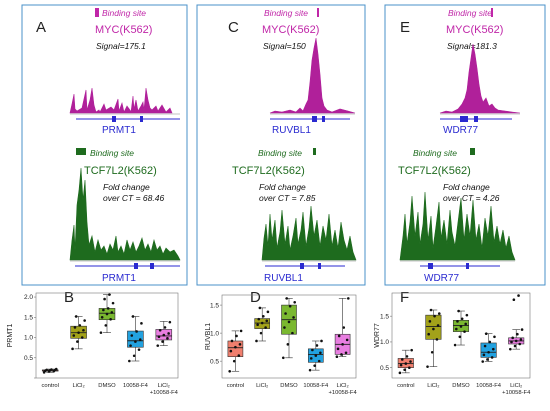 This screenshot has height=411, width=550. What do you see at coordinates (457, 226) in the screenshot?
I see `tcf-signal-track-e` at bounding box center [457, 226].